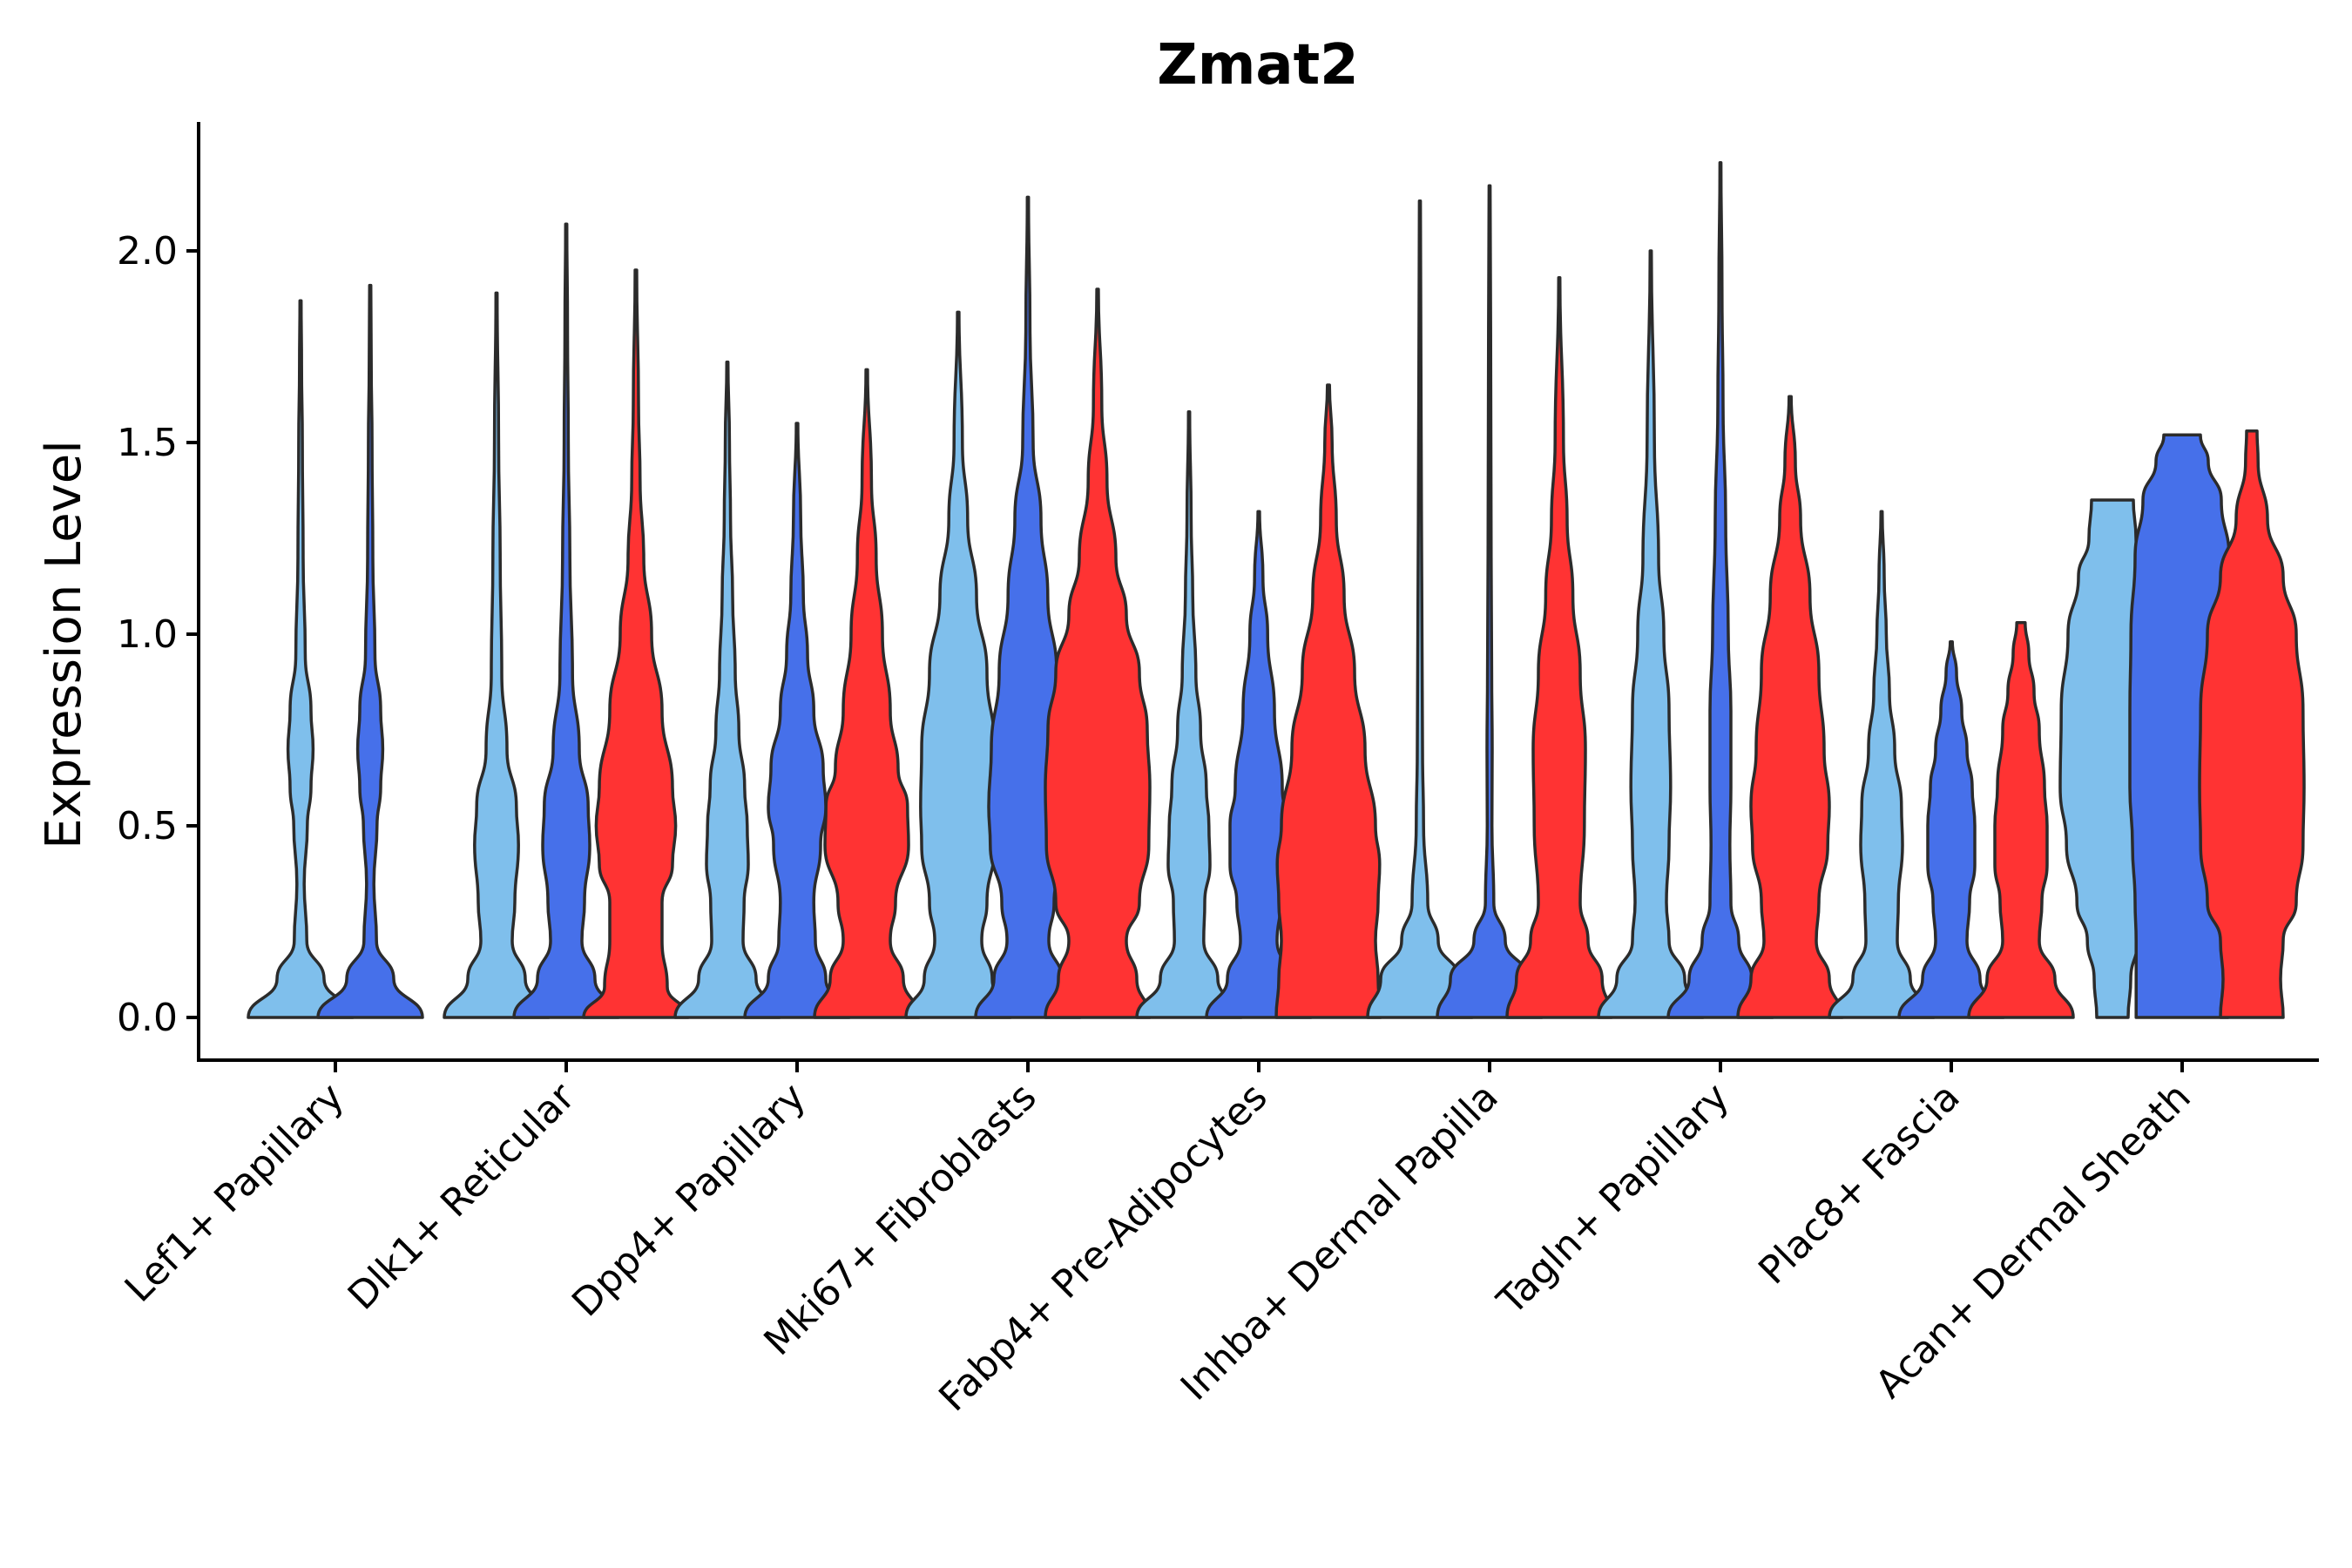 This screenshot has width=2352, height=1568. What do you see at coordinates (147, 634) in the screenshot?
I see `y-tick-label: 1.0` at bounding box center [147, 634].